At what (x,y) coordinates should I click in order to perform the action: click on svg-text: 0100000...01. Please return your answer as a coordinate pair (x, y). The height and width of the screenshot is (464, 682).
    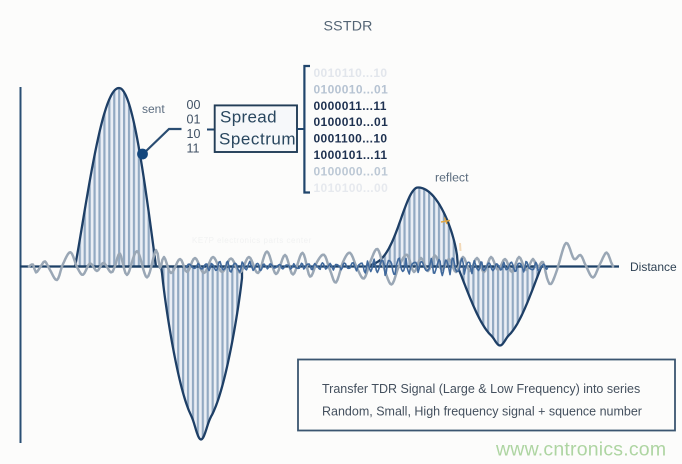
    Looking at the image, I should click on (351, 171).